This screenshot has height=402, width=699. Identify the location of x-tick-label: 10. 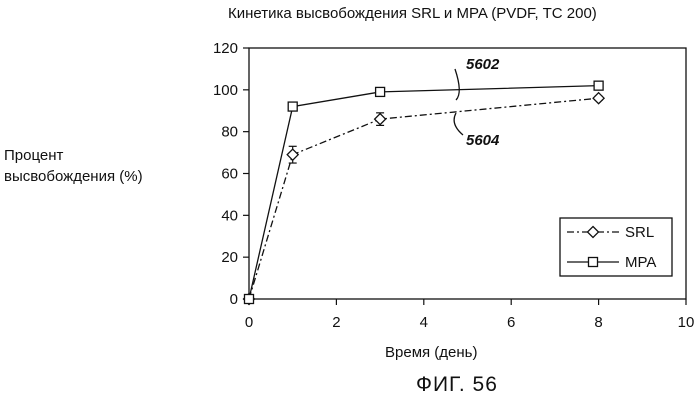
(686, 322).